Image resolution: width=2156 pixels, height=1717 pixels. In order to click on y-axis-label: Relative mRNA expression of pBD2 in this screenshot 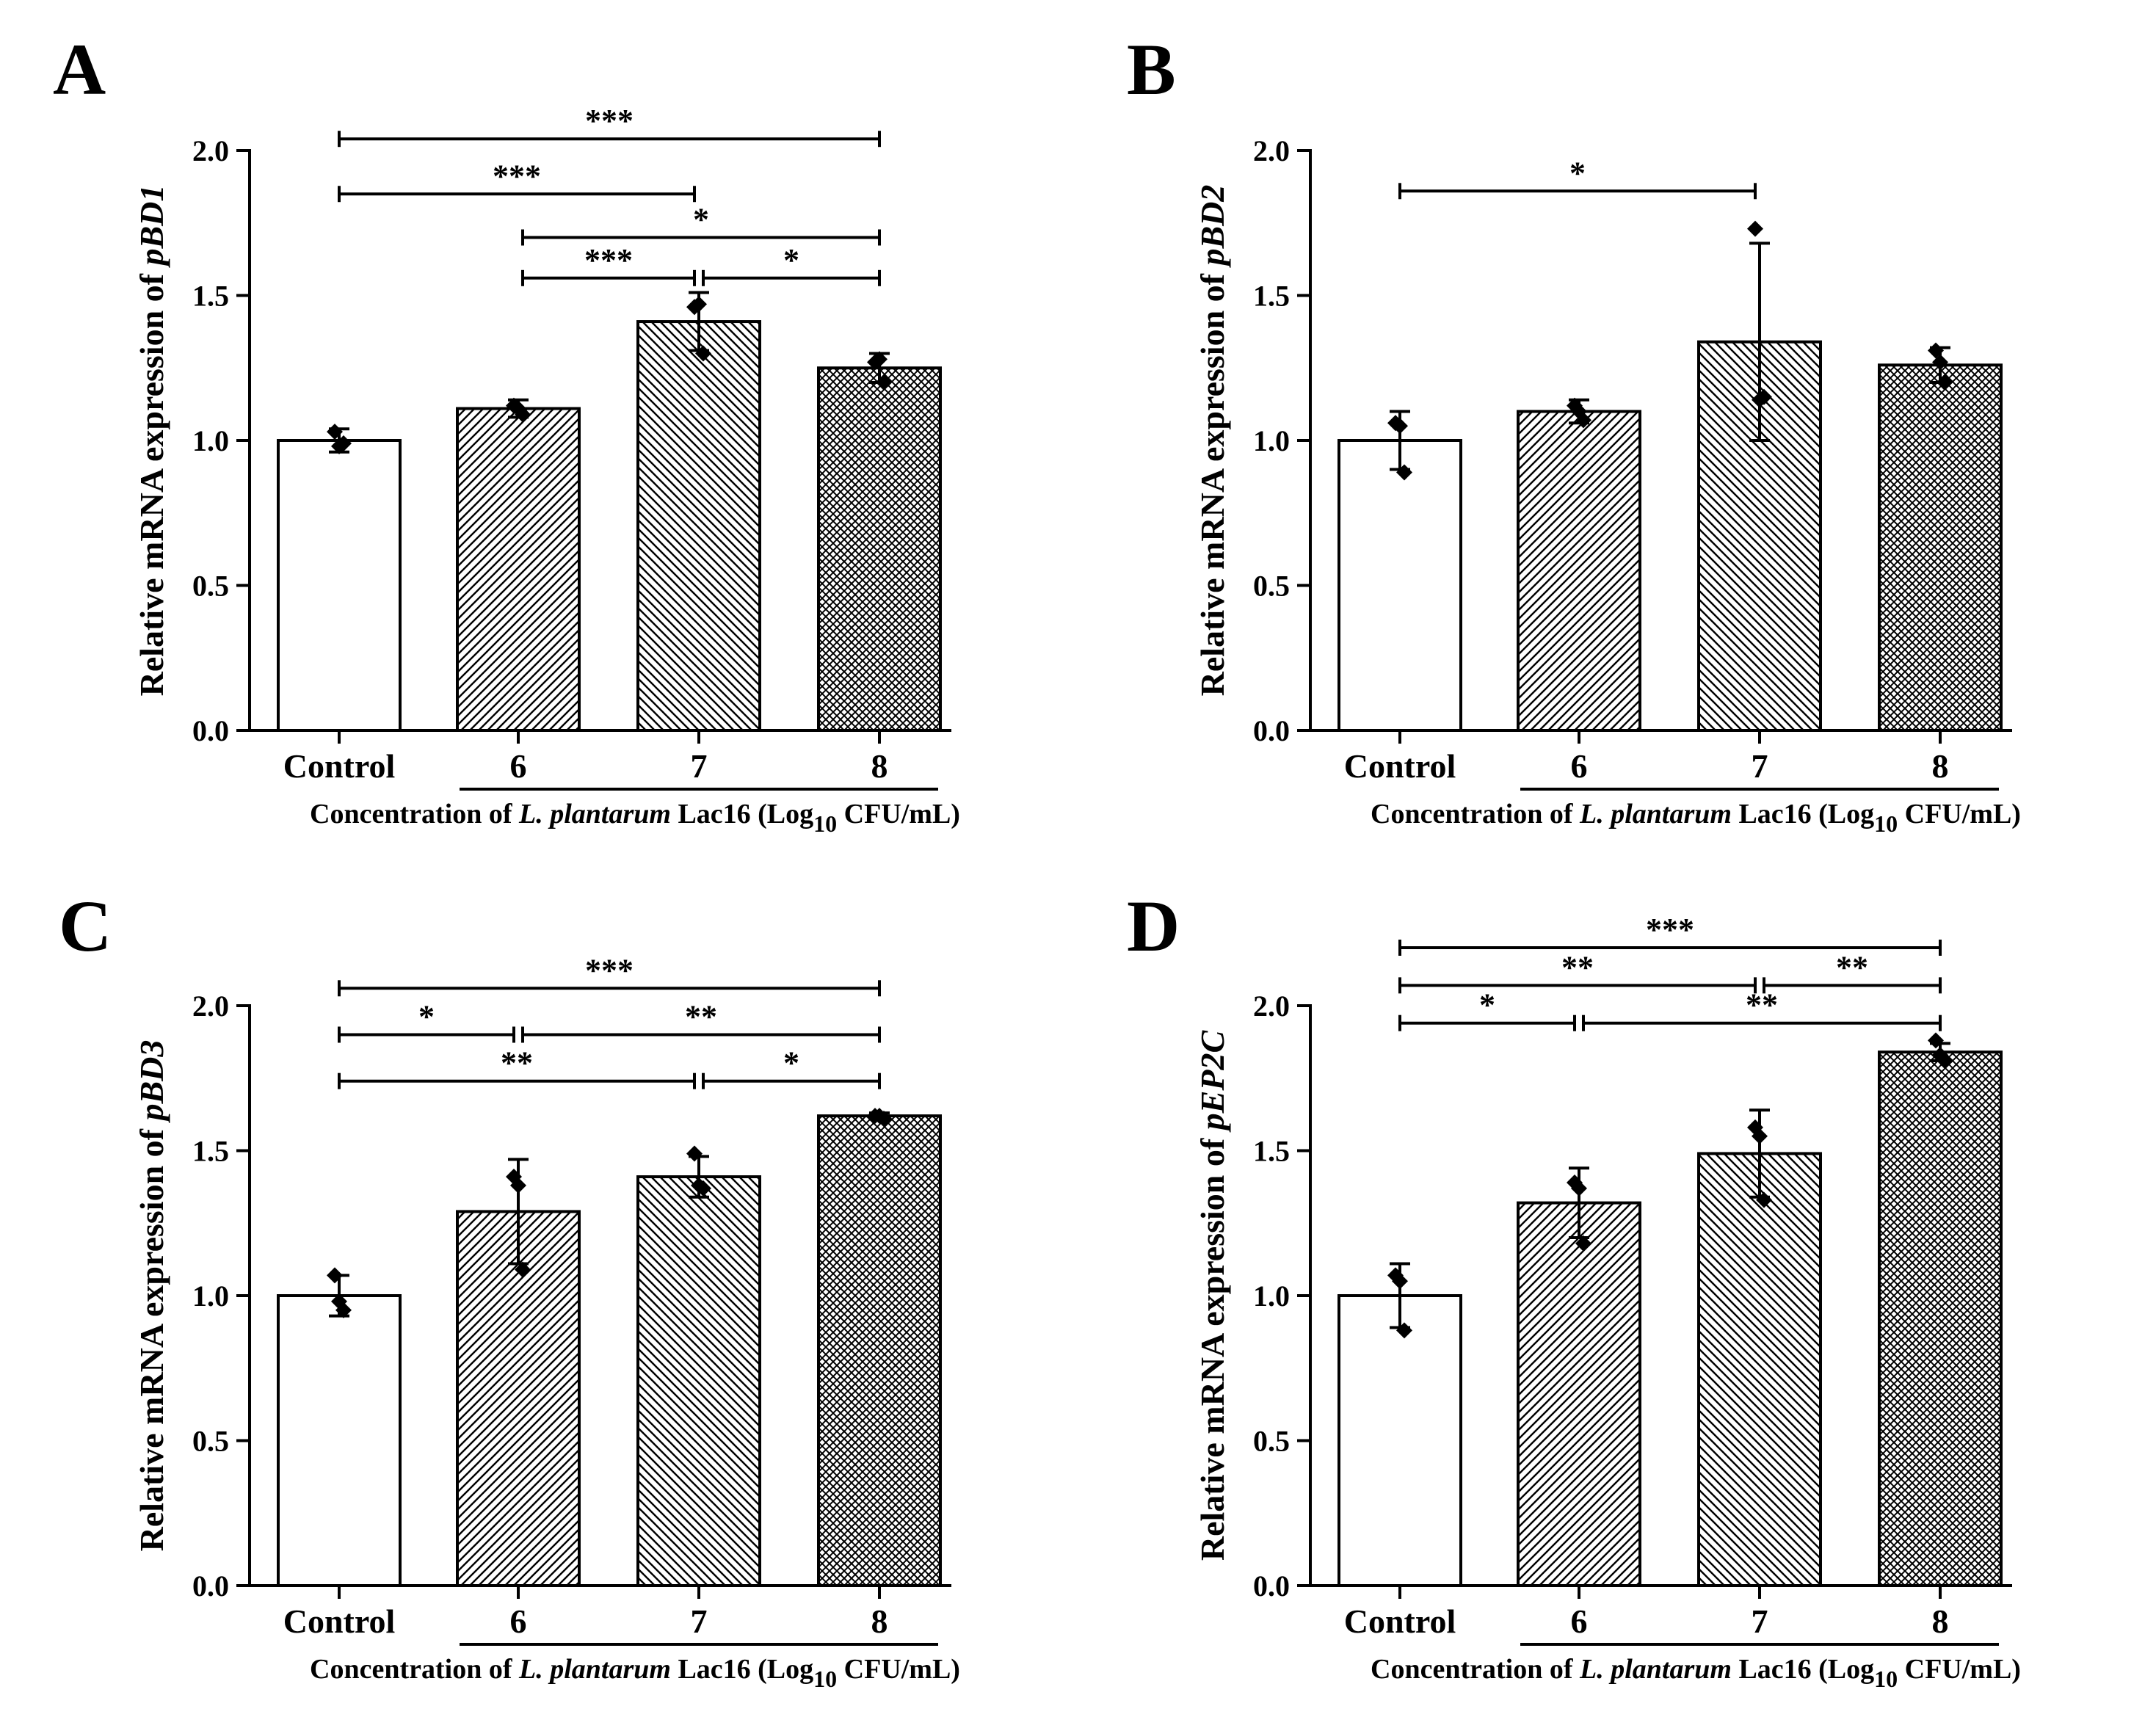, I will do `click(1212, 441)`.